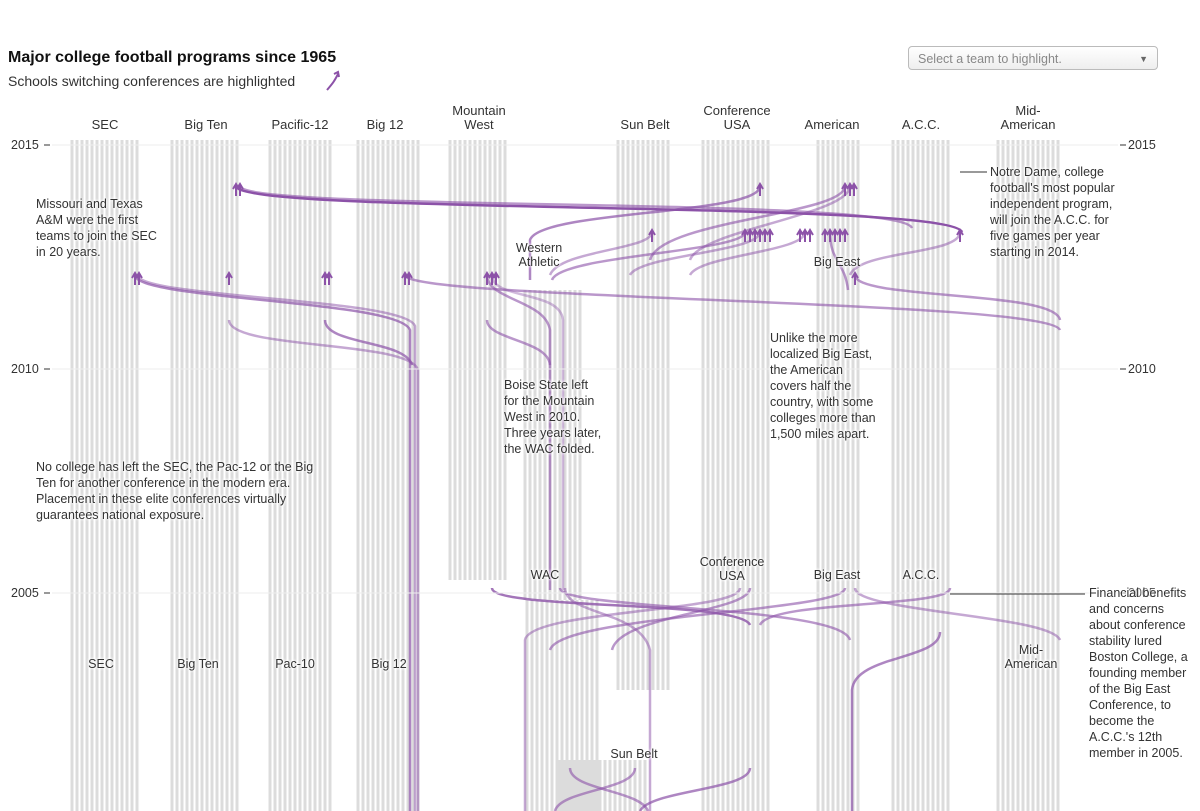  Describe the element at coordinates (89, 204) in the screenshot. I see `annotation-line: Missouri and Texas` at that location.